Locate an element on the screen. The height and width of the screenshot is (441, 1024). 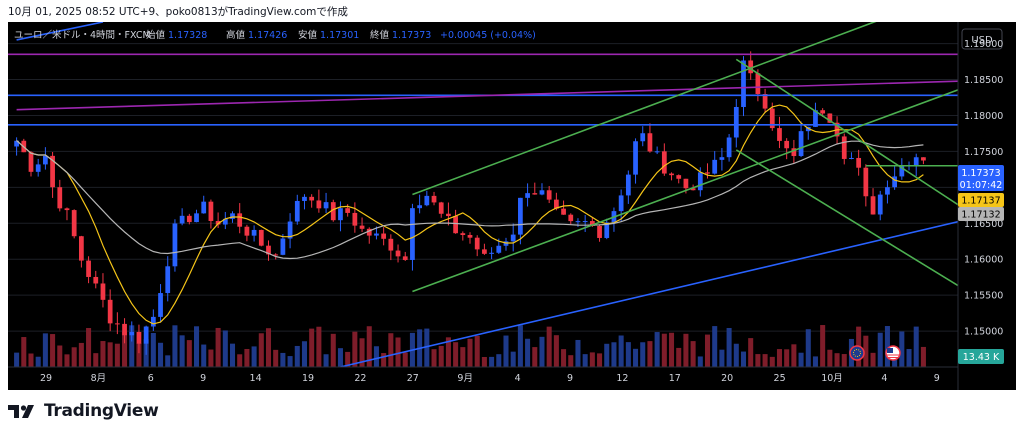
legend-symbol: ユーロ／米ドル・4時間・FXCM is located at coordinates (82, 35).